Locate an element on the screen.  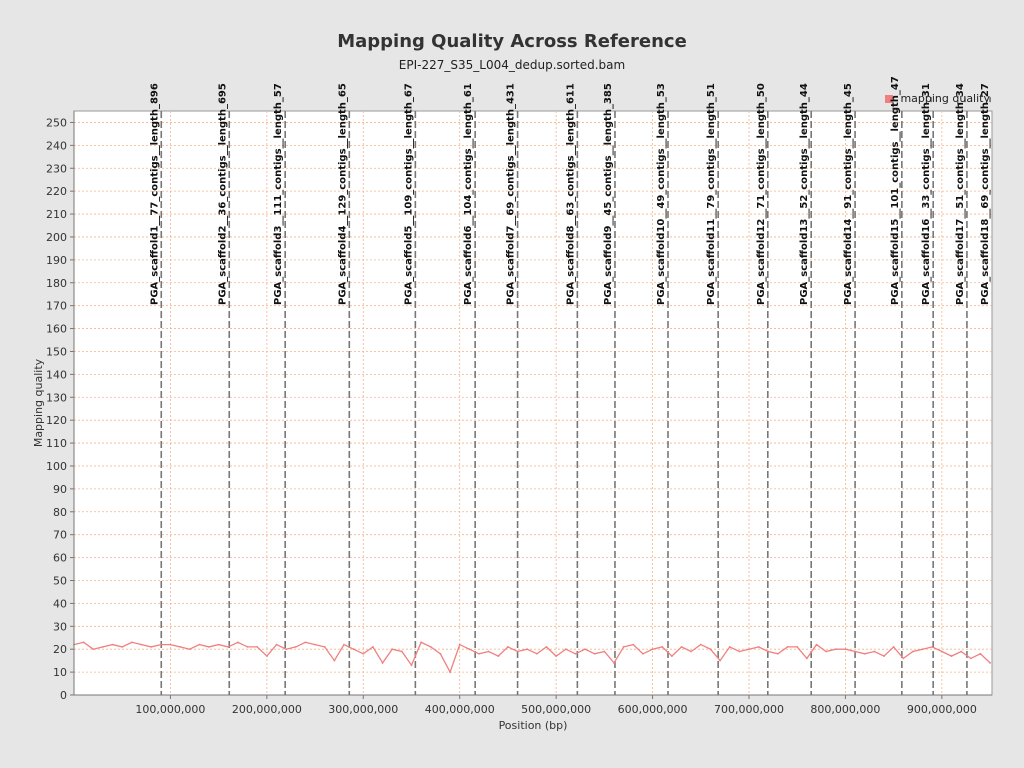
contig-label: PGA_scaffold1__77_contigs__length_896 is located at coordinates (154, 194).